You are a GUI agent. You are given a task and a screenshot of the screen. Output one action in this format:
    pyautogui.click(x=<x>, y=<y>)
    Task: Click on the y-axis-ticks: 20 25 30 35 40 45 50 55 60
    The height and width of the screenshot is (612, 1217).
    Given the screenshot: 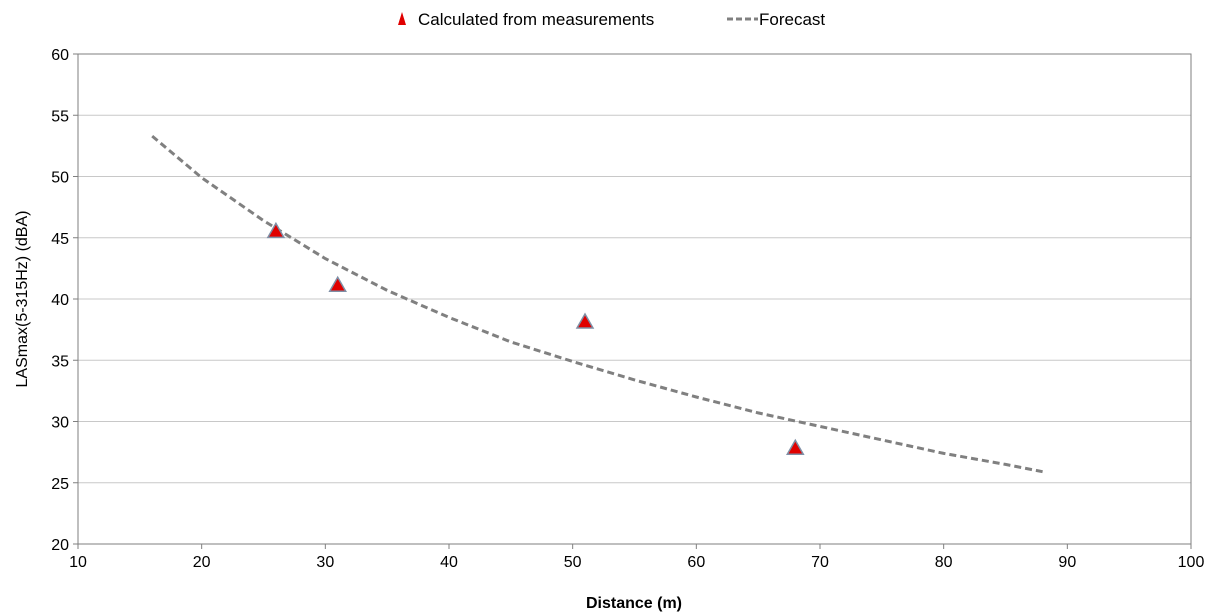 What is the action you would take?
    pyautogui.click(x=64, y=300)
    